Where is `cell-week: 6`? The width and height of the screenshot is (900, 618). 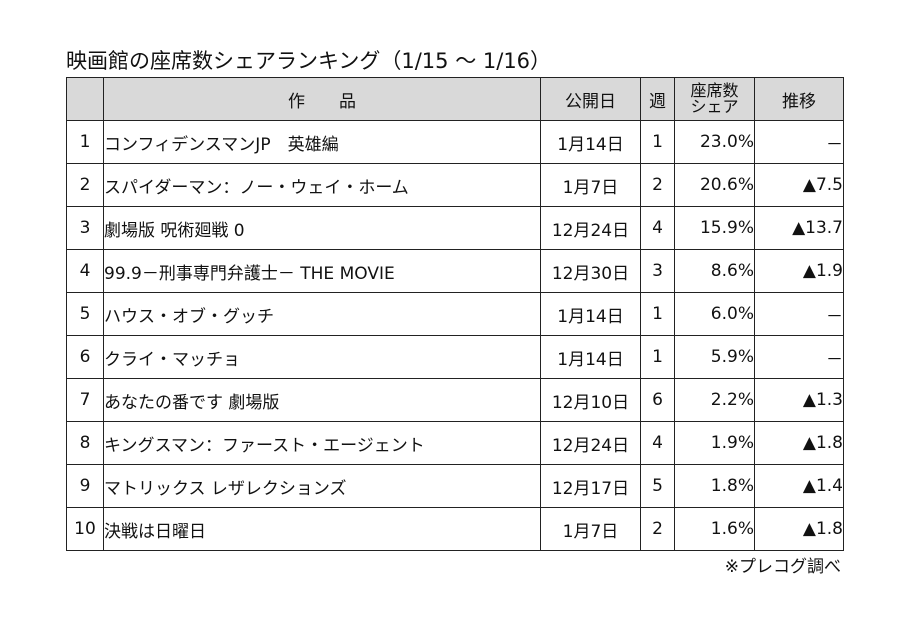 cell-week: 6 is located at coordinates (657, 400).